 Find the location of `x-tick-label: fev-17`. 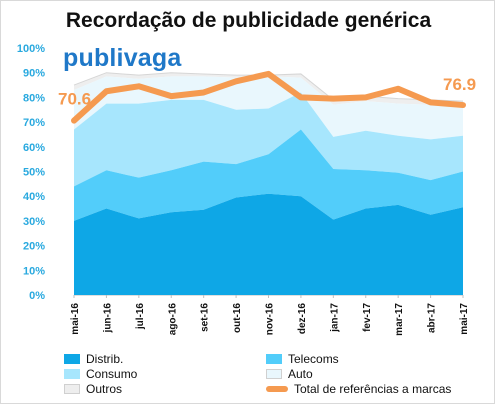

x-tick-label: fev-17 is located at coordinates (367, 317).